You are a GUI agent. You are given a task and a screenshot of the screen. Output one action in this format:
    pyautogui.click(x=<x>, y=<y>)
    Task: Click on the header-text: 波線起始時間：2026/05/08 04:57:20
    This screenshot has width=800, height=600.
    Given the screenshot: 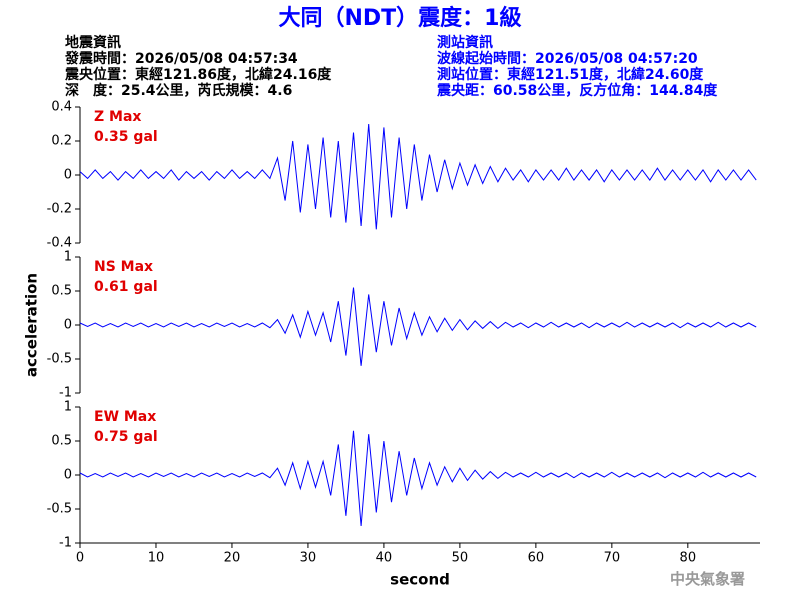 What is the action you would take?
    pyautogui.click(x=567, y=58)
    